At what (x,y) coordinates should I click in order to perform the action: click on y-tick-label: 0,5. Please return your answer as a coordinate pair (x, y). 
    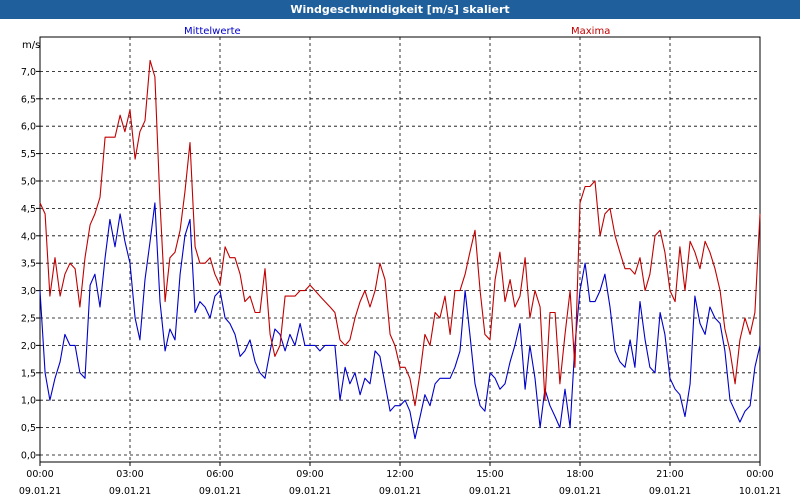
    Looking at the image, I should click on (28, 428).